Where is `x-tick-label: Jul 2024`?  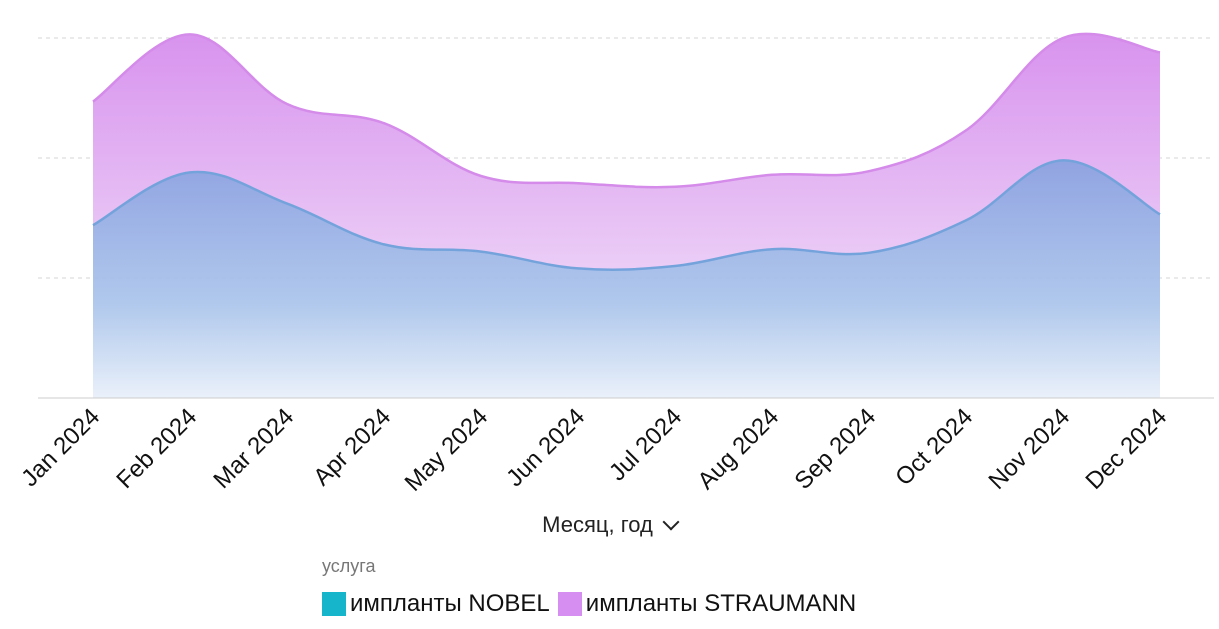 x-tick-label: Jul 2024 is located at coordinates (645, 444).